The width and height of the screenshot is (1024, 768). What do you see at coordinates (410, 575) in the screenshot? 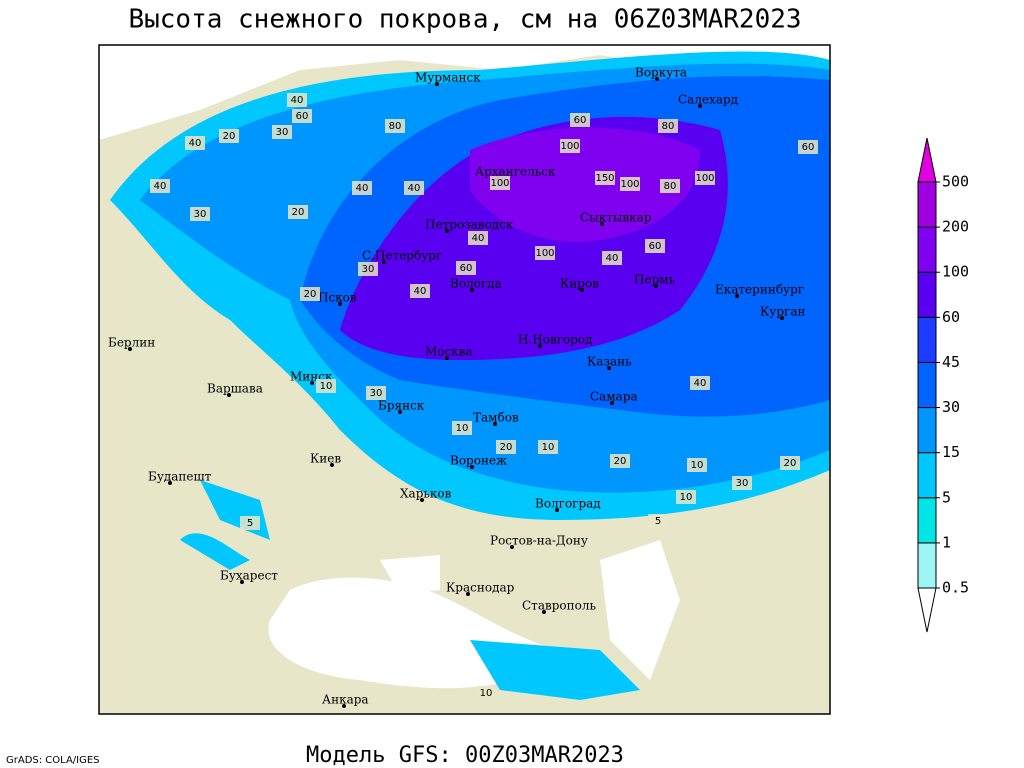
I see `azov-sea` at bounding box center [410, 575].